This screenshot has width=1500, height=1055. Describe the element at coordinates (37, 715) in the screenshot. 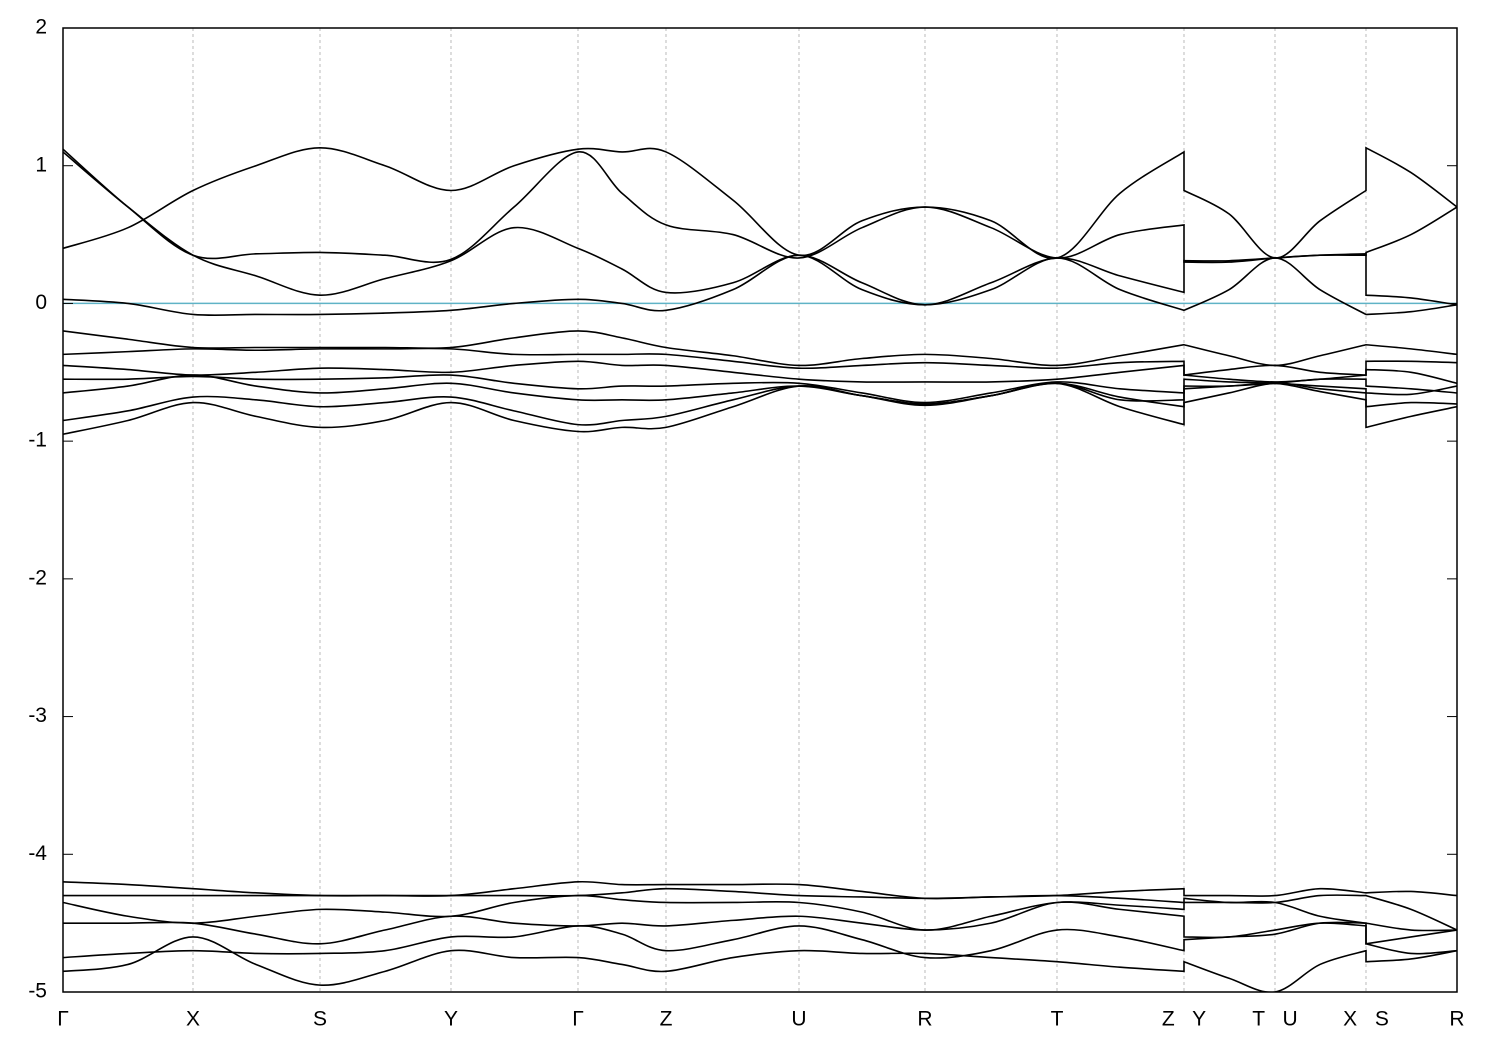

I see `y-tick-label: -3` at that location.